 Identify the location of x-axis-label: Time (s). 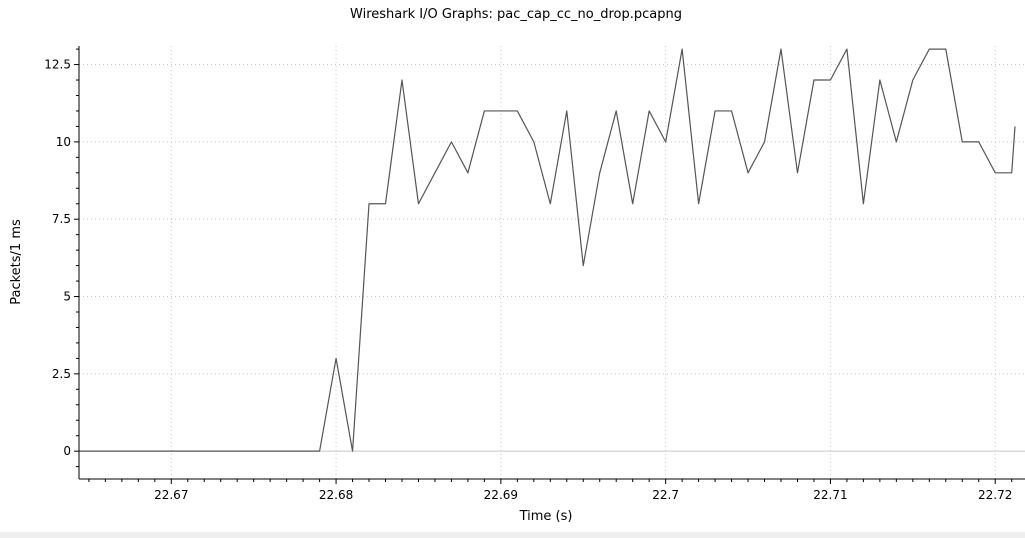
(546, 516).